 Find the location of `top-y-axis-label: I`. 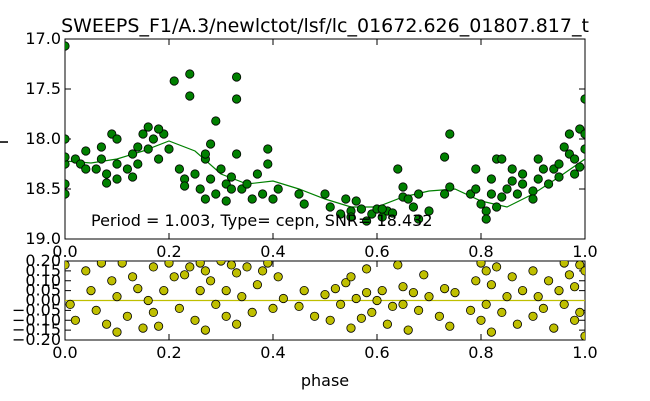

top-y-axis-label: I is located at coordinates (6, 142).